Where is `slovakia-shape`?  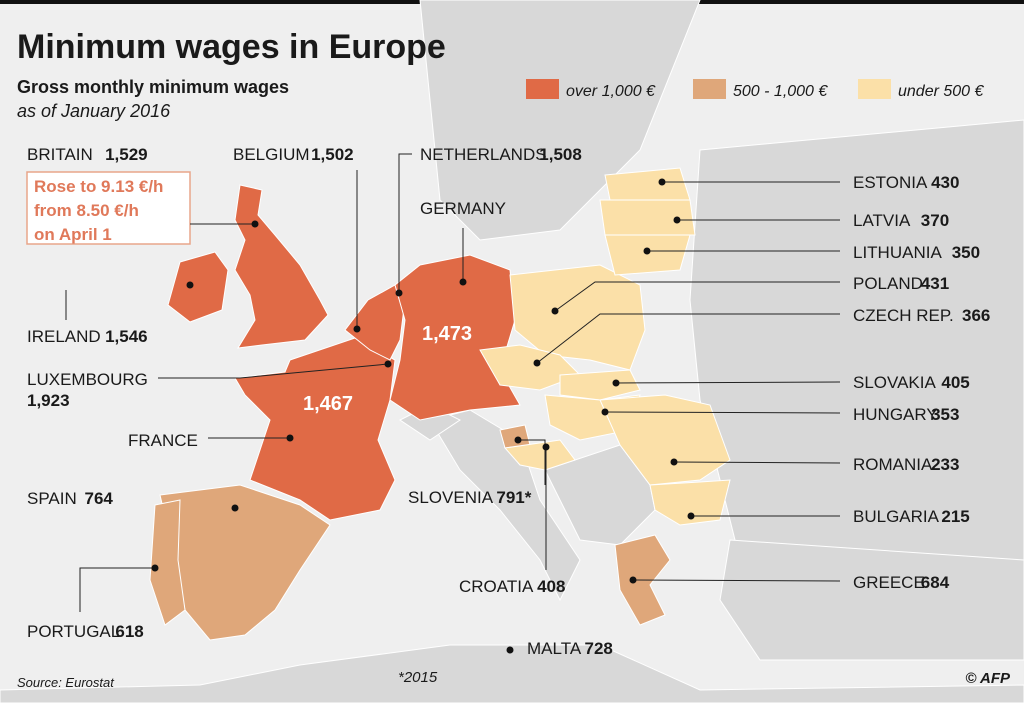
slovakia-shape is located at coordinates (600, 385).